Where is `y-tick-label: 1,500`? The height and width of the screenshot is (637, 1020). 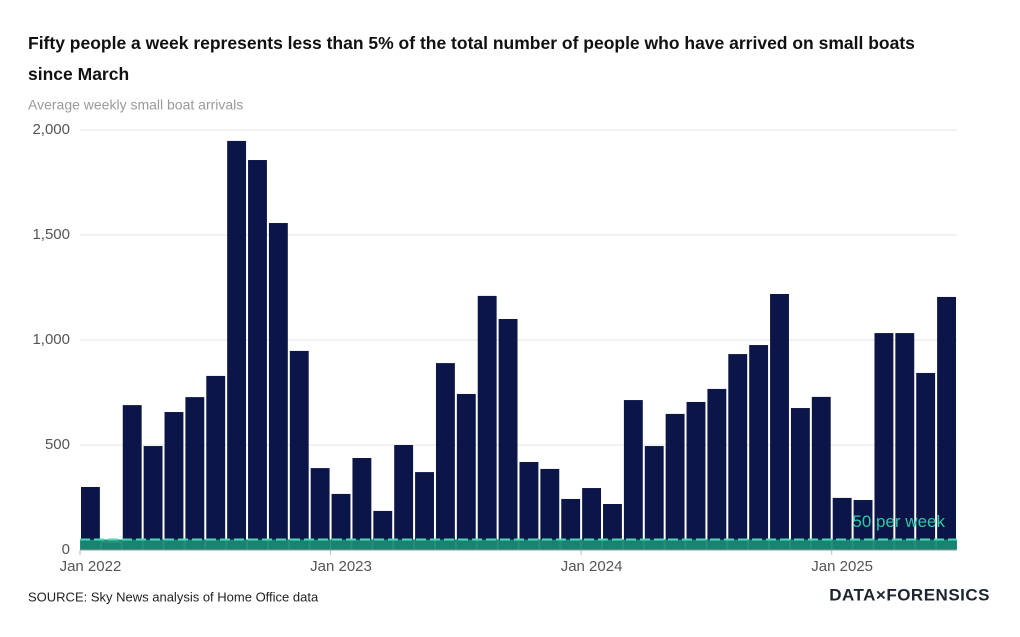 y-tick-label: 1,500 is located at coordinates (51, 234).